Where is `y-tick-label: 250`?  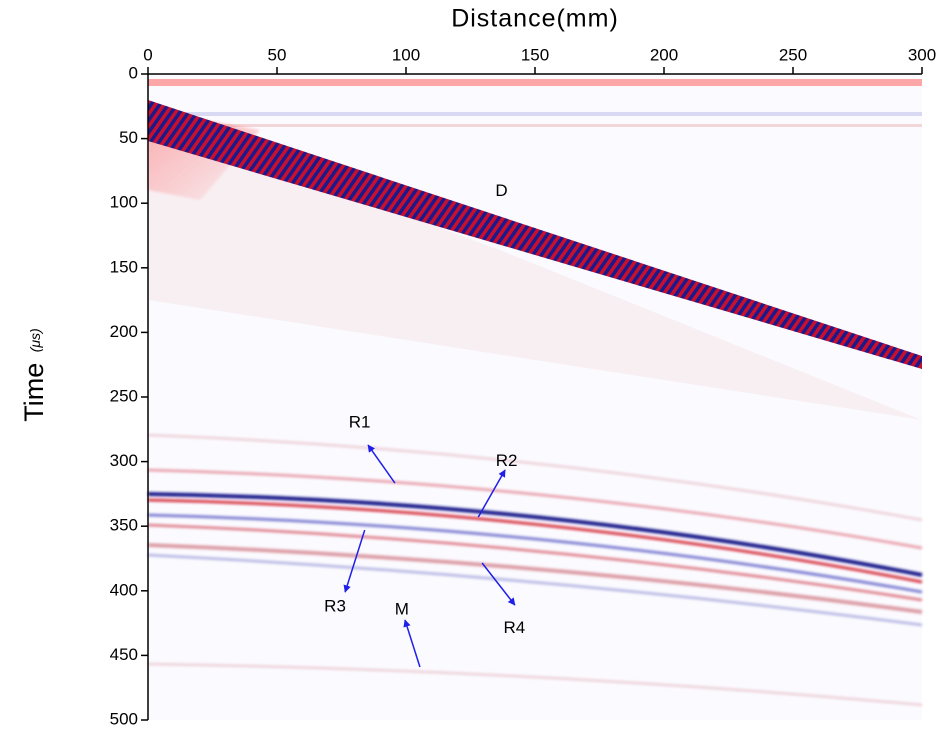
y-tick-label: 250 is located at coordinates (124, 395).